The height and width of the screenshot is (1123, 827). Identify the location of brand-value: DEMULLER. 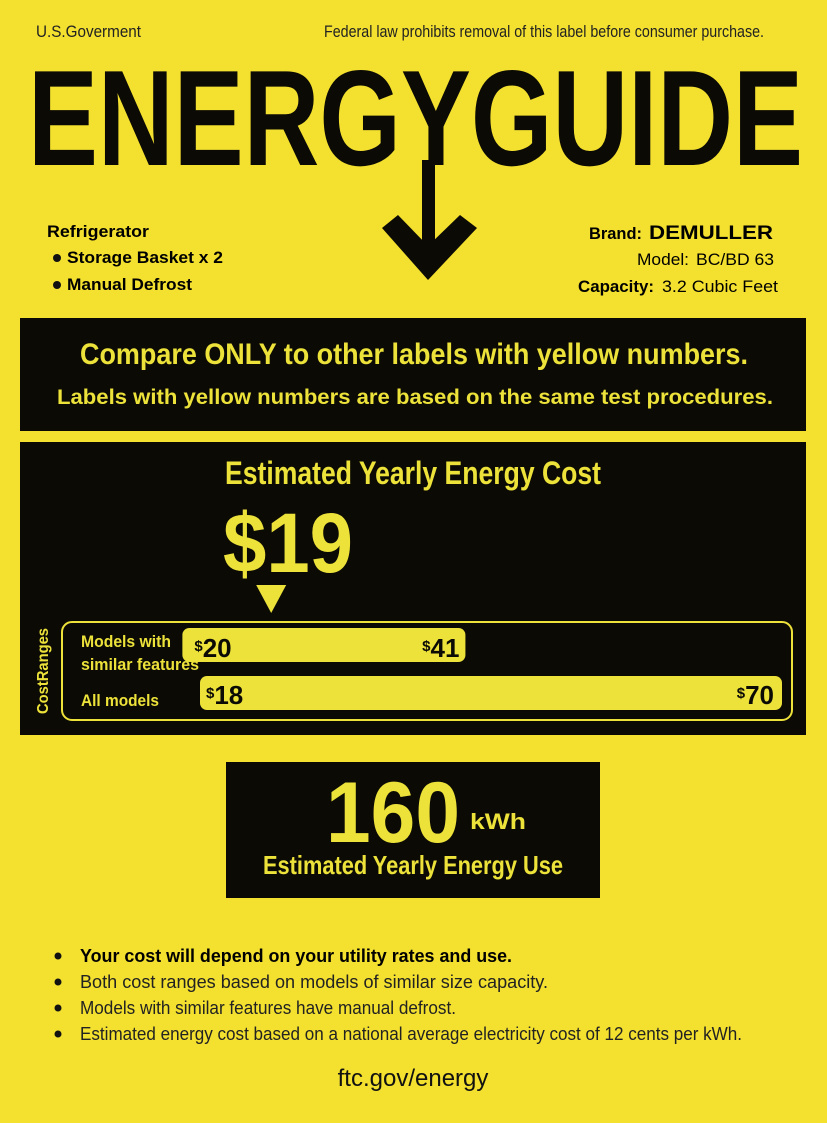
(711, 233).